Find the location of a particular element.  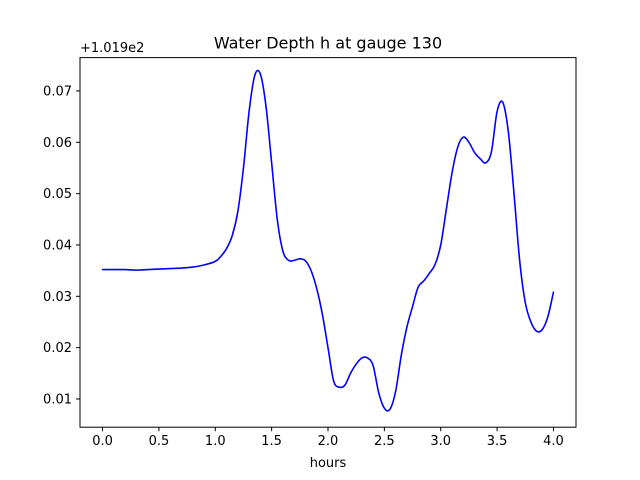

y-tick-label: 0.04 is located at coordinates (57, 245).